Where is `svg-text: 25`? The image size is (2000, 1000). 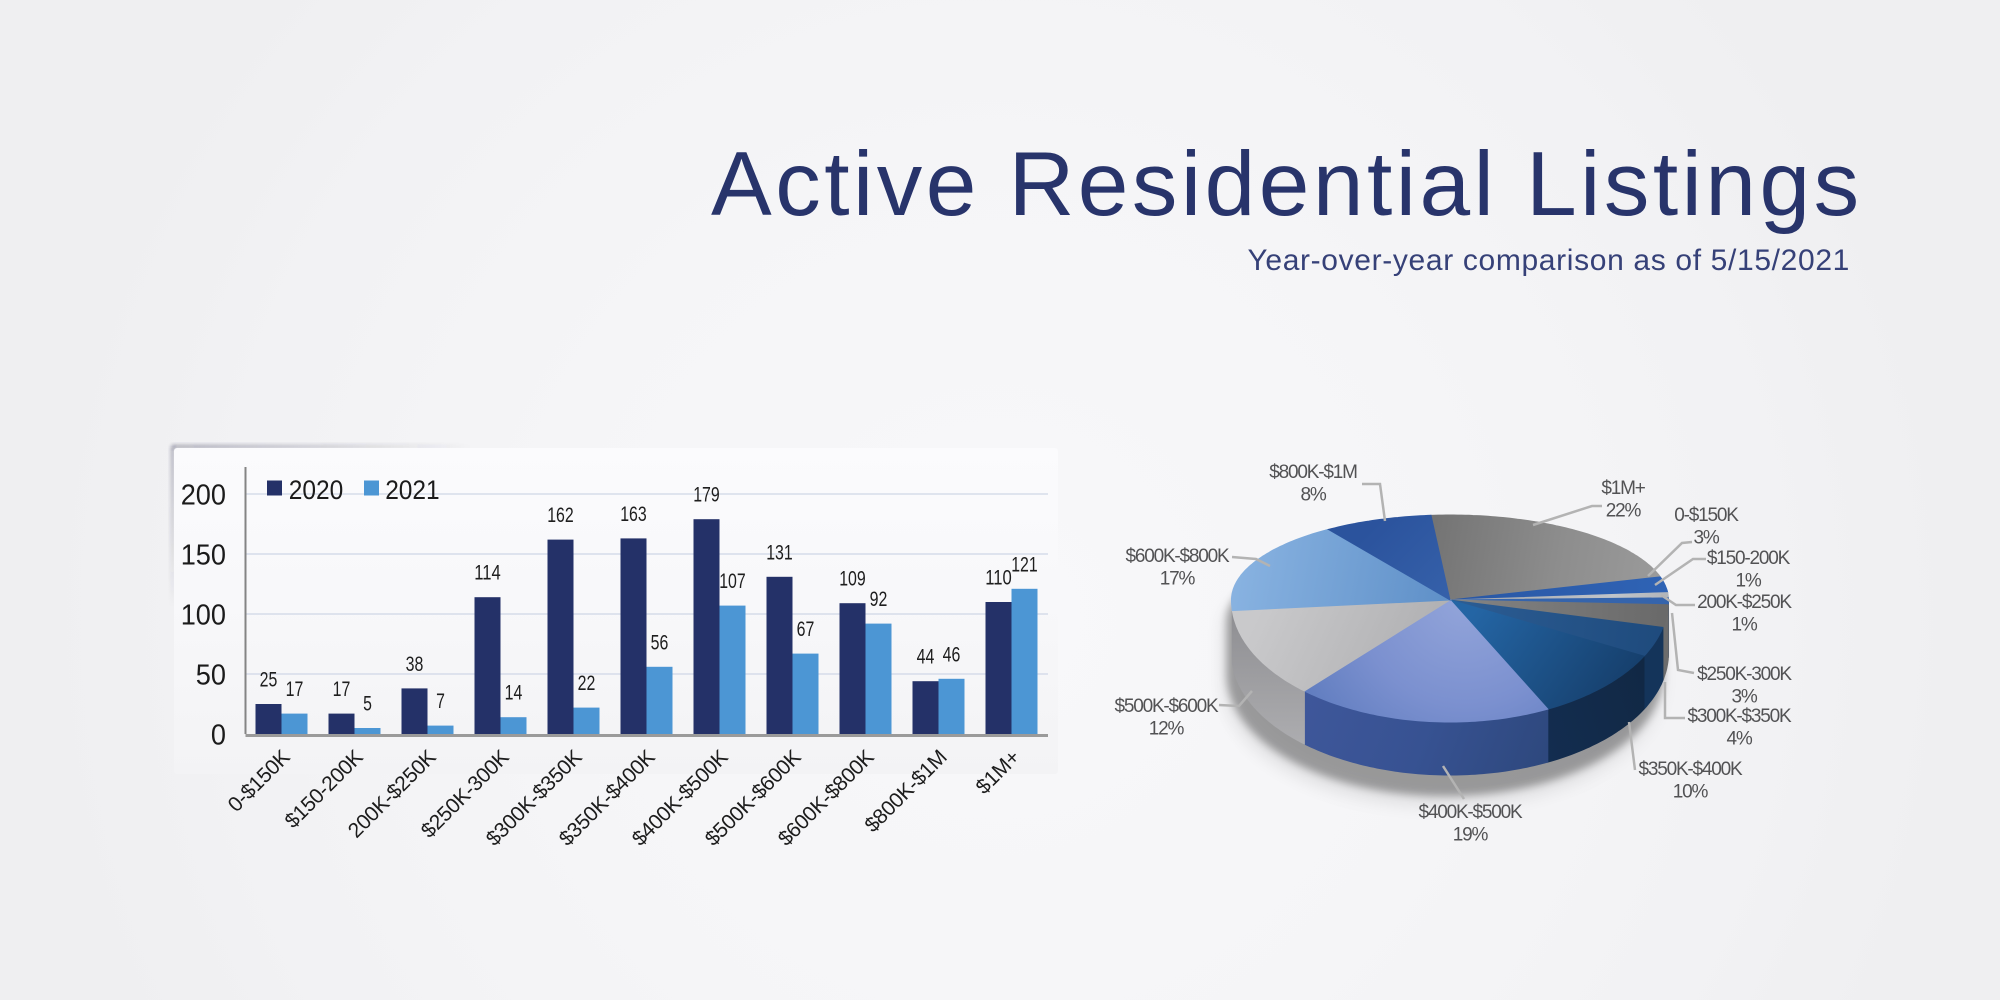 svg-text: 25 is located at coordinates (269, 680).